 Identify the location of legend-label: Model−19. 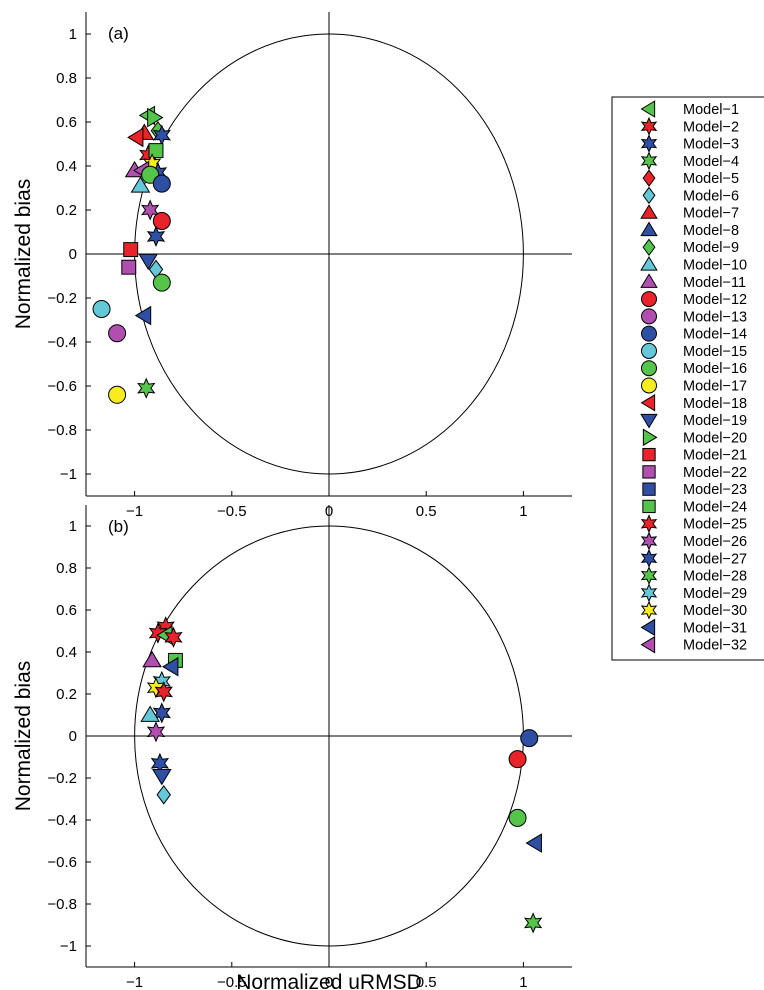
(715, 421).